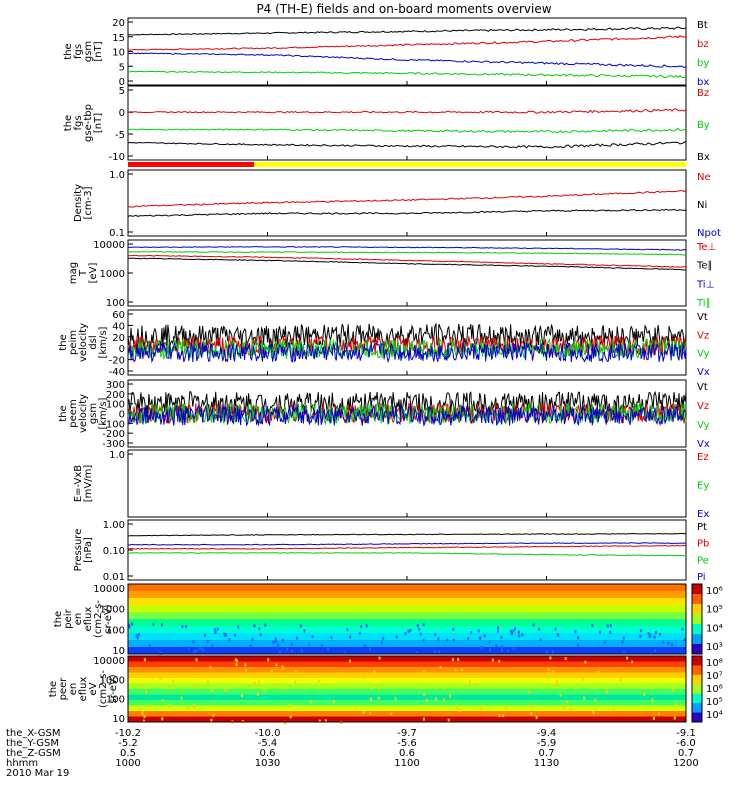  What do you see at coordinates (22, 763) in the screenshot?
I see `orbit-row-label: hhmm` at bounding box center [22, 763].